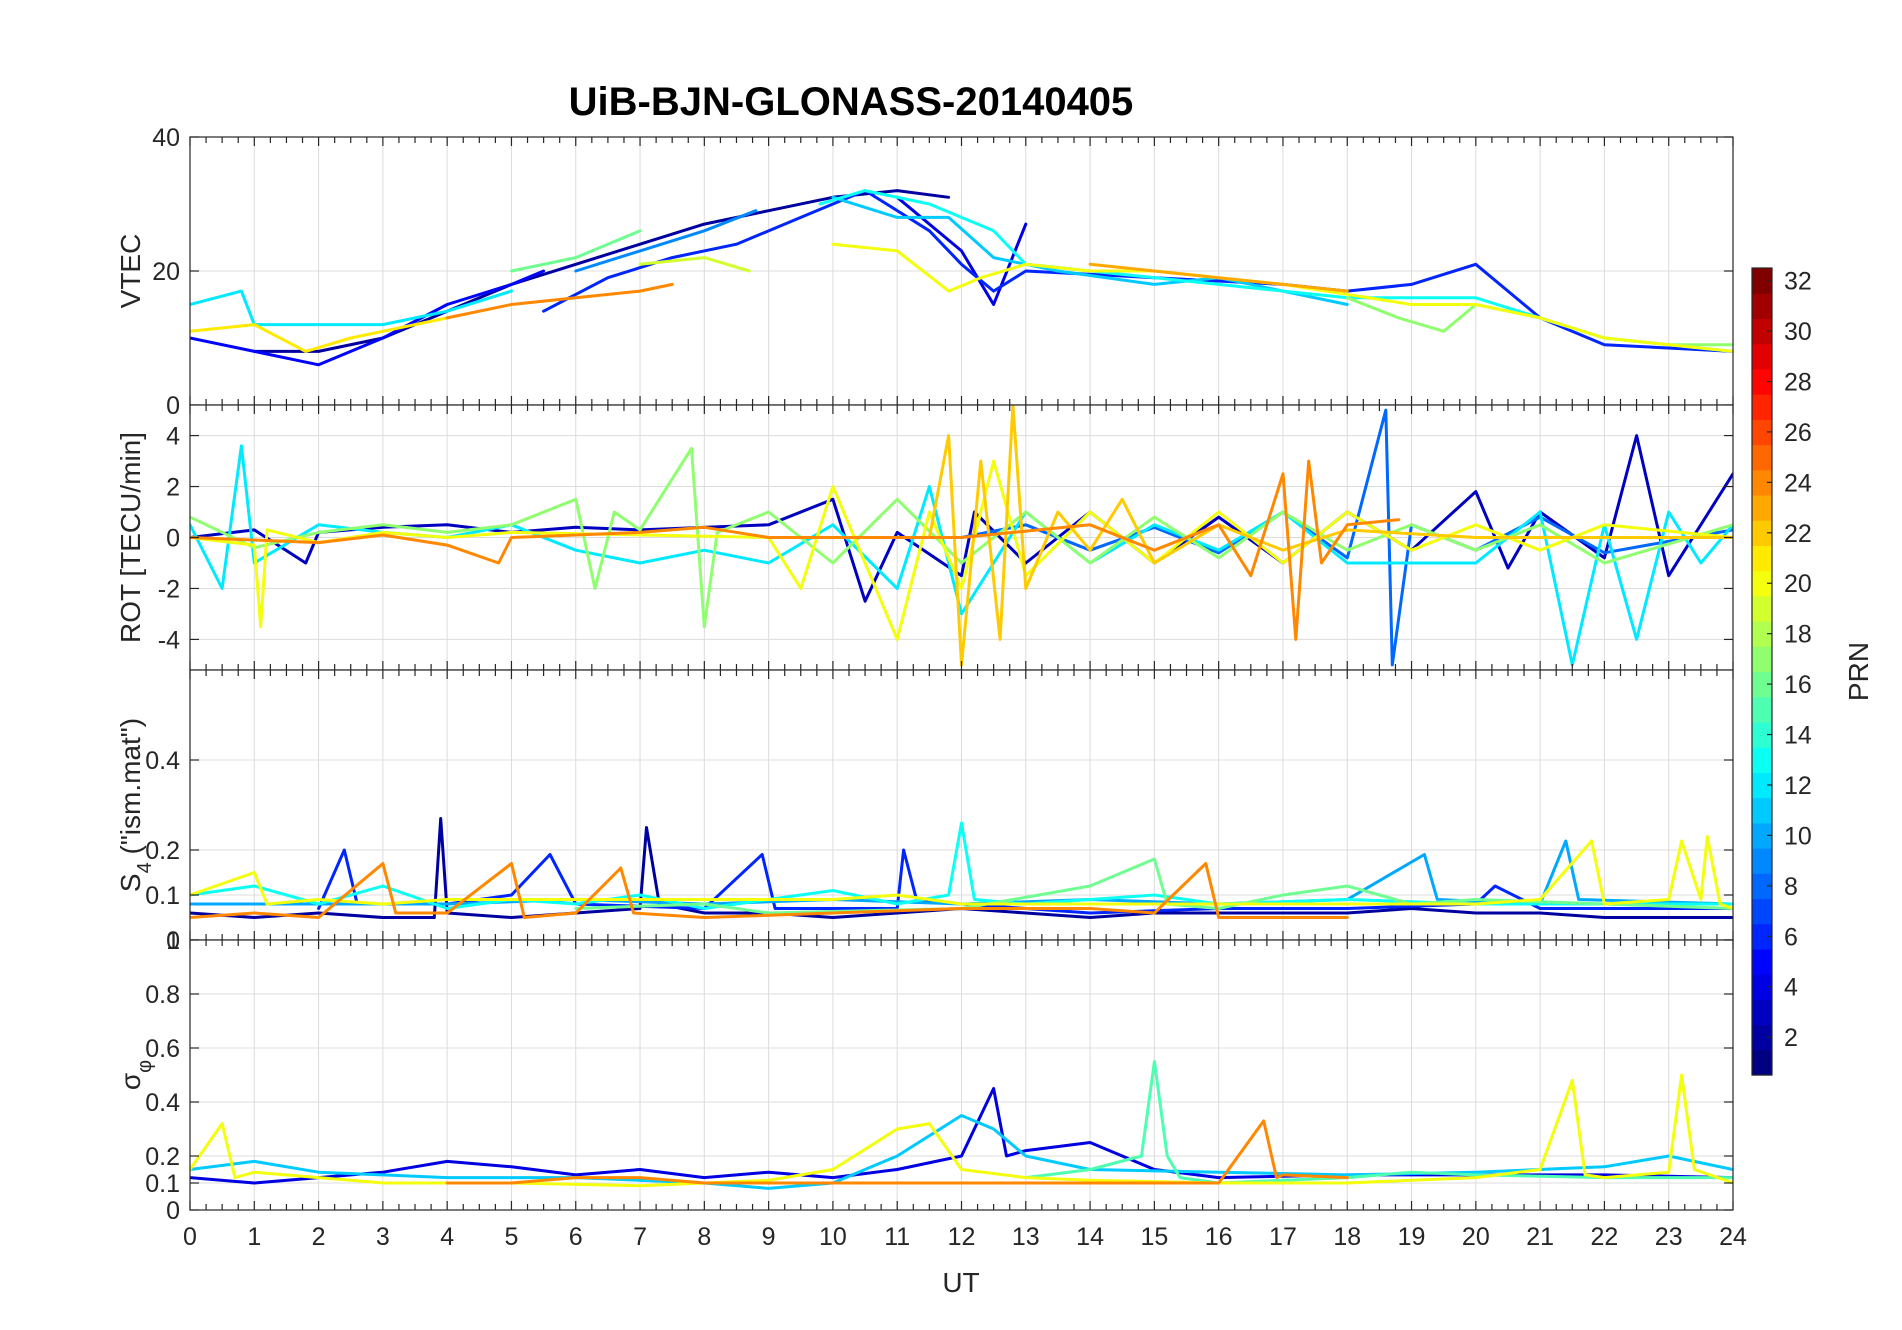 The image size is (1902, 1330). Describe the element at coordinates (1798, 786) in the screenshot. I see `colorbar-tick-label: 12` at that location.